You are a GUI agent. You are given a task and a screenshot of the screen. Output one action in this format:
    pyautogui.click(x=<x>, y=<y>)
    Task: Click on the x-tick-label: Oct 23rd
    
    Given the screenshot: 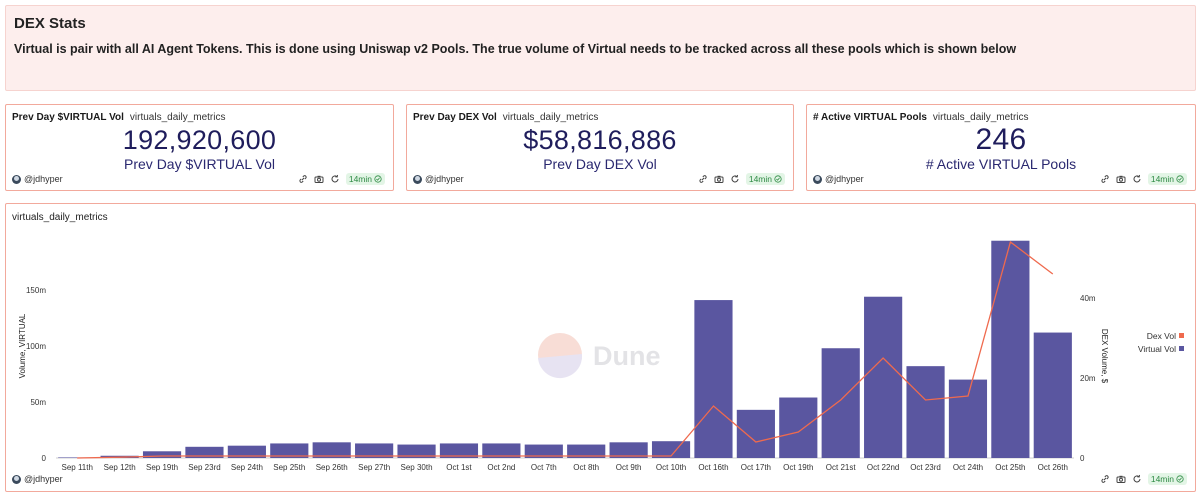 What is the action you would take?
    pyautogui.click(x=925, y=467)
    